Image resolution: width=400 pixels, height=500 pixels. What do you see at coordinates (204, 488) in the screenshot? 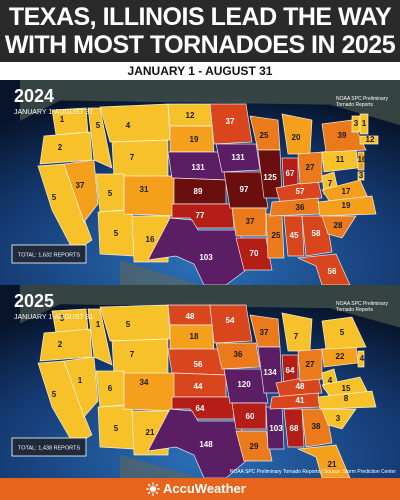
I see `brand-name: AccuWeather` at bounding box center [204, 488].